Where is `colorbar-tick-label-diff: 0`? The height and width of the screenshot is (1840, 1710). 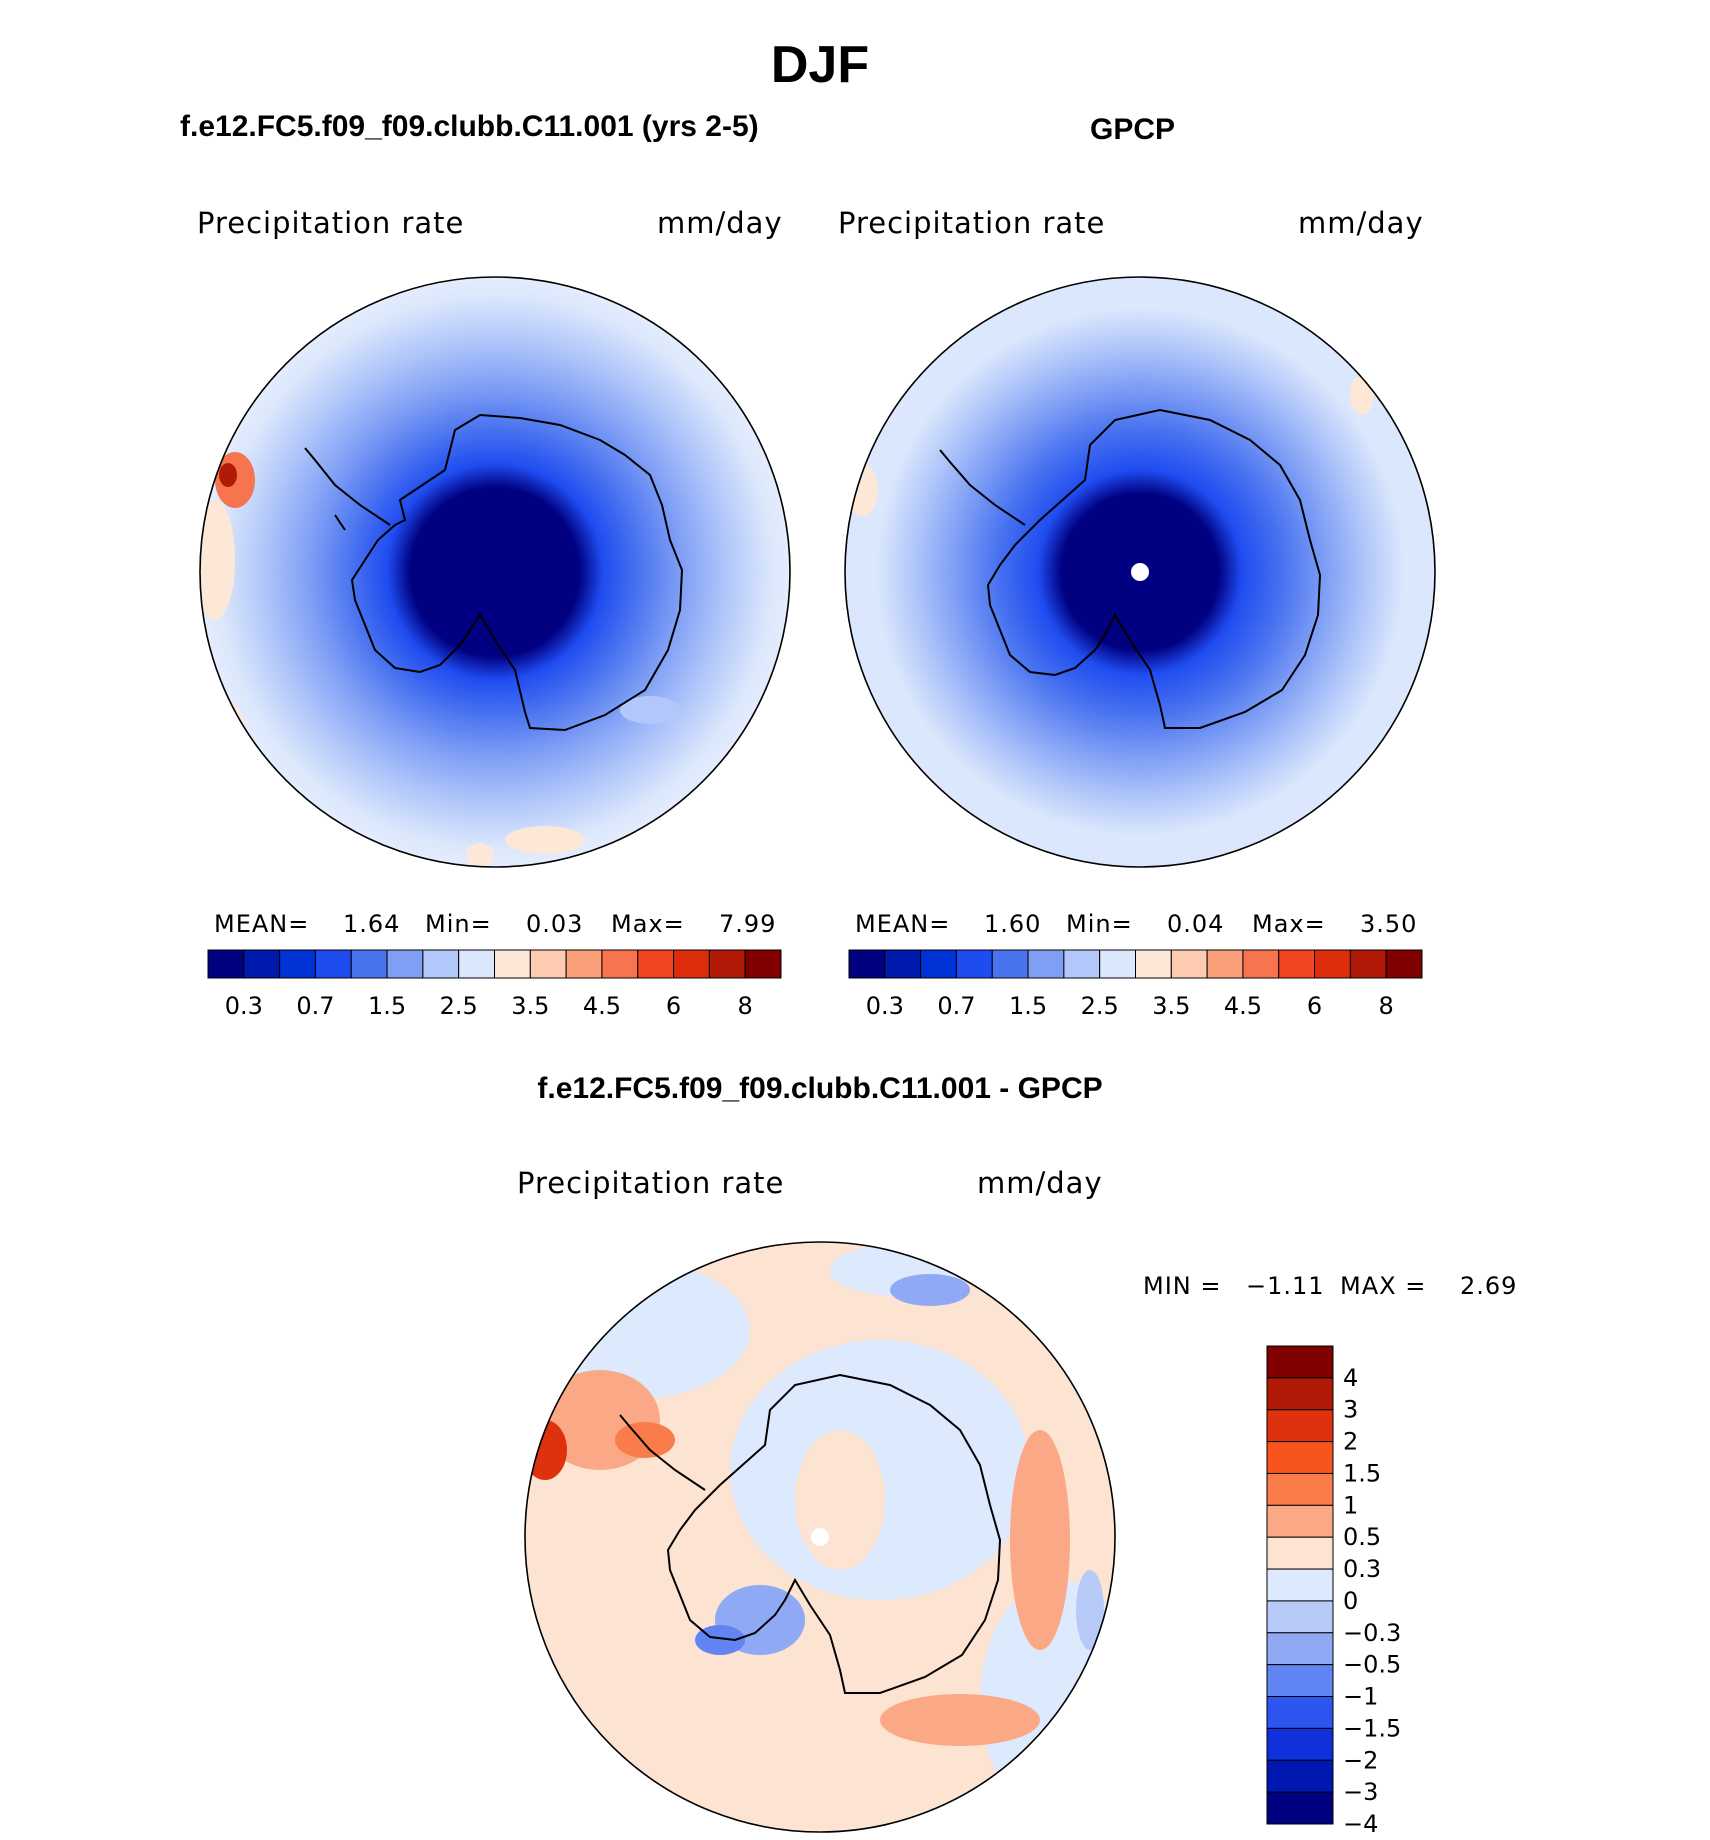 colorbar-tick-label-diff: 0 is located at coordinates (1350, 1601).